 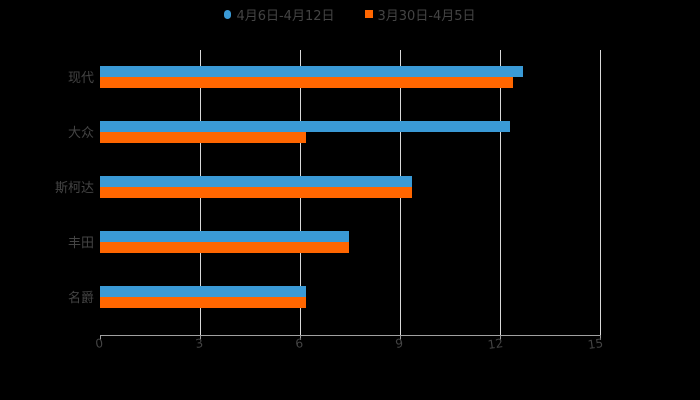 What do you see at coordinates (80, 78) in the screenshot?
I see `category-label: 现代` at bounding box center [80, 78].